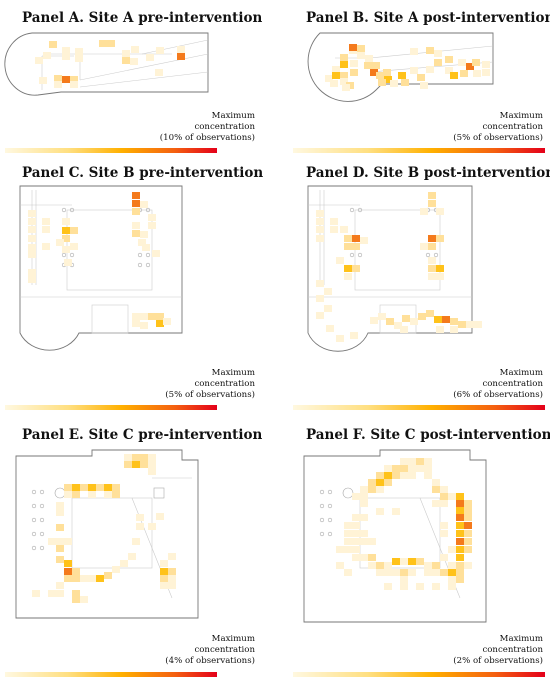 The width and height of the screenshot is (550, 689). Describe the element at coordinates (107, 534) in the screenshot. I see `panel-e-floorplan` at that location.